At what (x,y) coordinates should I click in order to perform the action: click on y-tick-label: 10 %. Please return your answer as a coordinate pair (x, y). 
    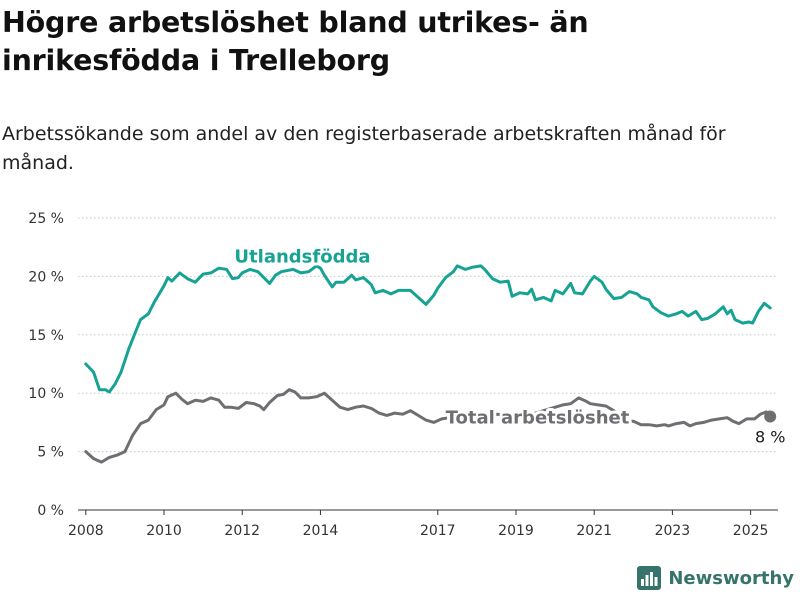
    Looking at the image, I should click on (46, 394).